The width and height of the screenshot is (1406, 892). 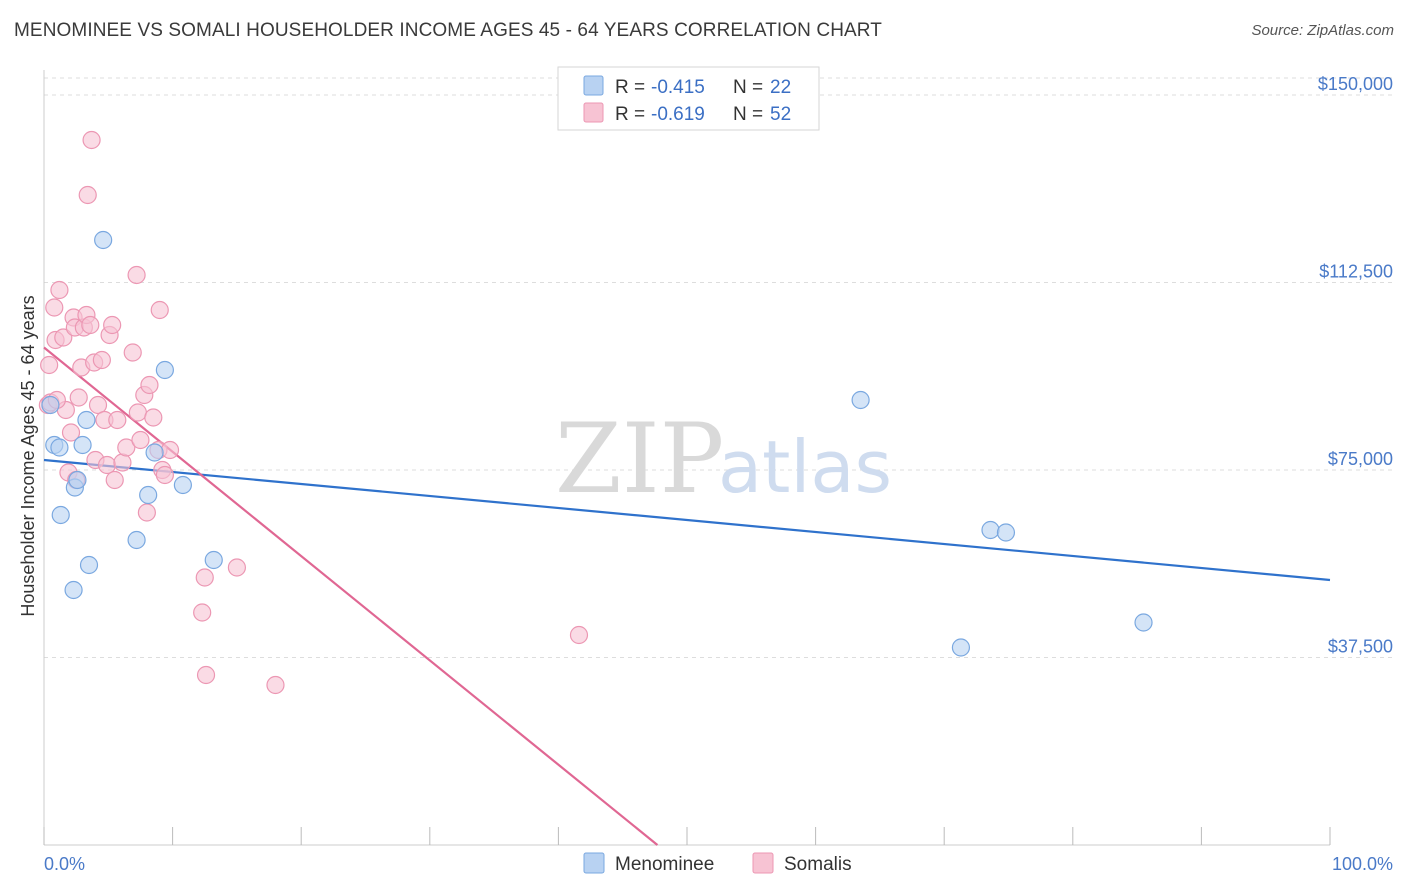 I want to click on watermark: ZIP atlas, so click(x=723, y=459).